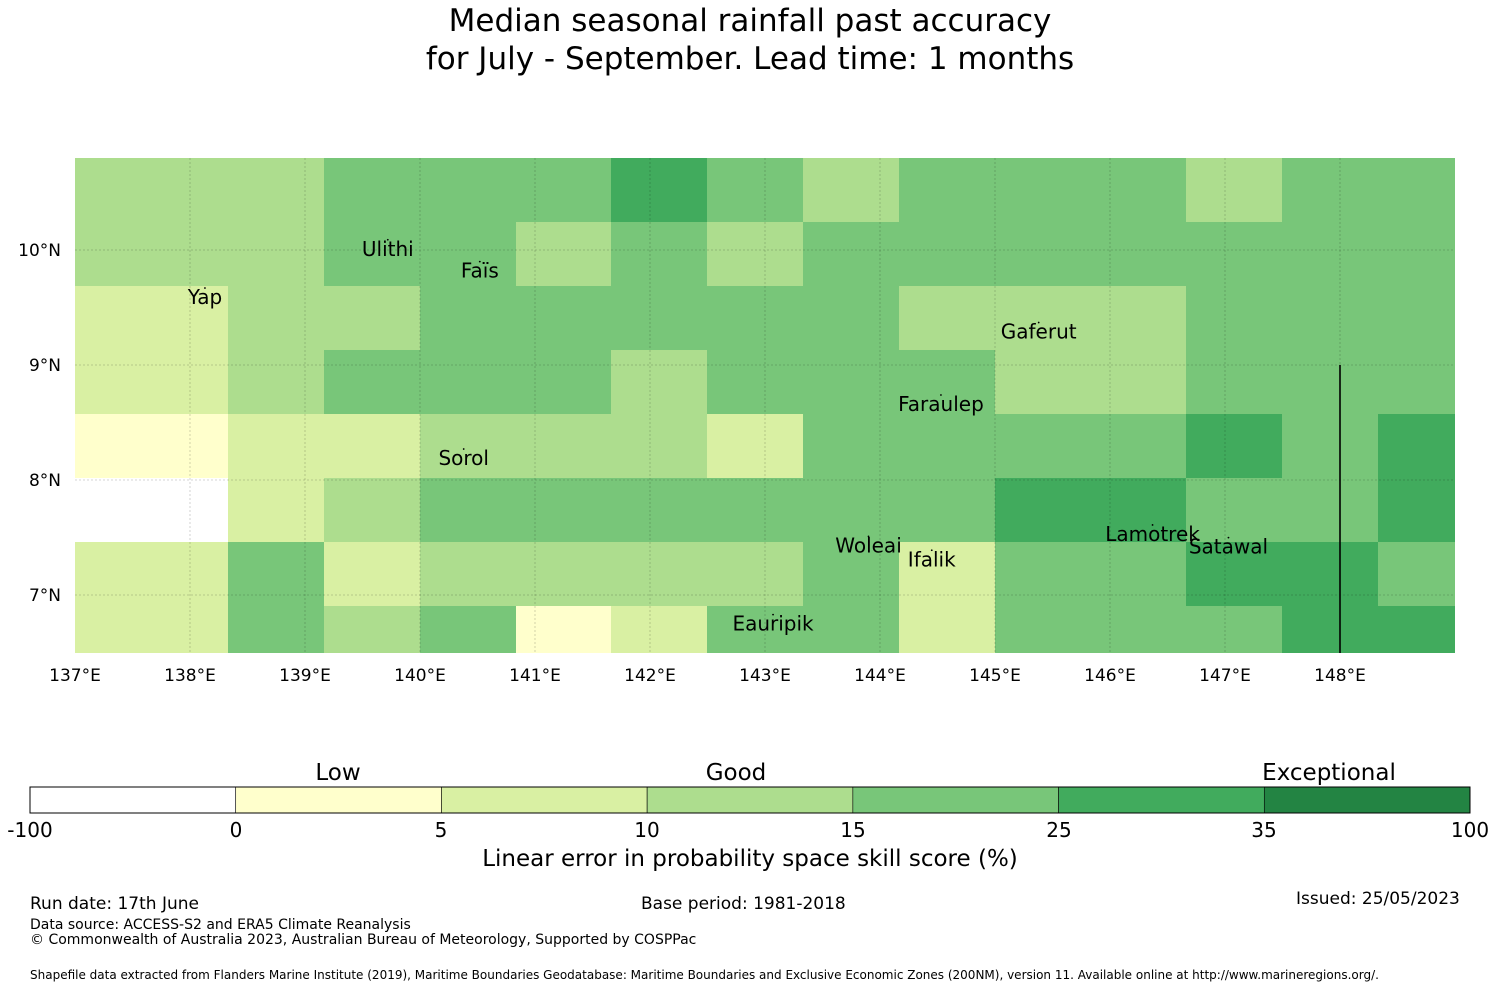 This screenshot has width=1500, height=990. What do you see at coordinates (995, 676) in the screenshot?
I see `longitude-tick-label: 145°E` at bounding box center [995, 676].